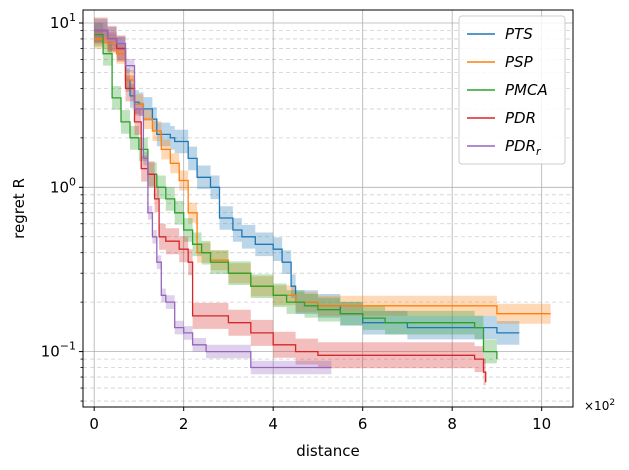 This screenshot has height=470, width=629. Describe the element at coordinates (526, 90) in the screenshot. I see `legend-label: PMCA` at that location.